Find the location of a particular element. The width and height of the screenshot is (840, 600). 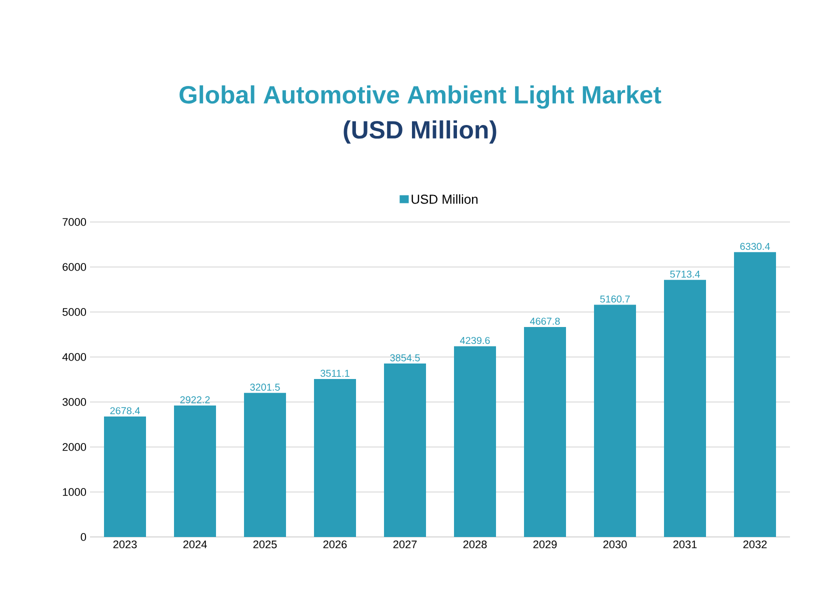

data-label: 2678.4 is located at coordinates (125, 410).